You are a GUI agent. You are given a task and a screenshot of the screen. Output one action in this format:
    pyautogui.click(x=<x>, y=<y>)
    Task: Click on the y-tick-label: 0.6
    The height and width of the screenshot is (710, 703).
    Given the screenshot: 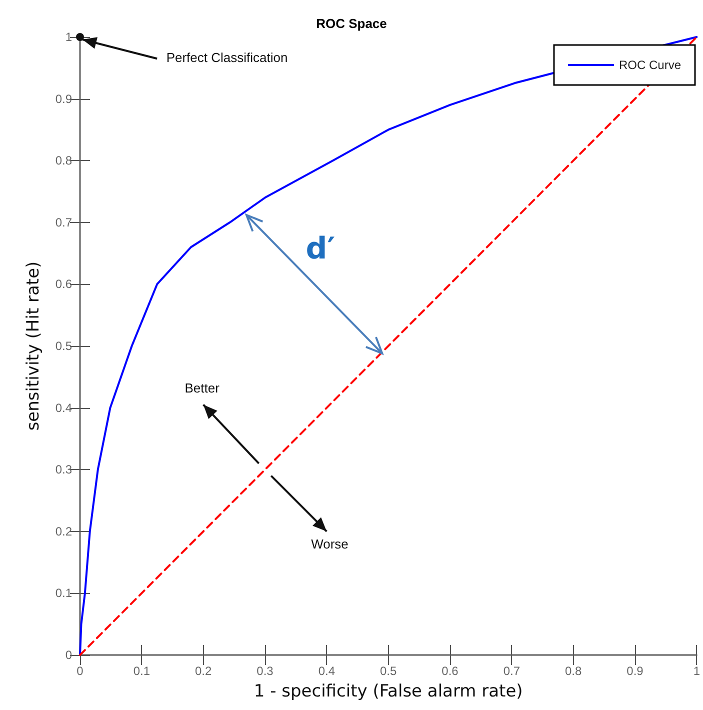 What is the action you would take?
    pyautogui.click(x=63, y=284)
    